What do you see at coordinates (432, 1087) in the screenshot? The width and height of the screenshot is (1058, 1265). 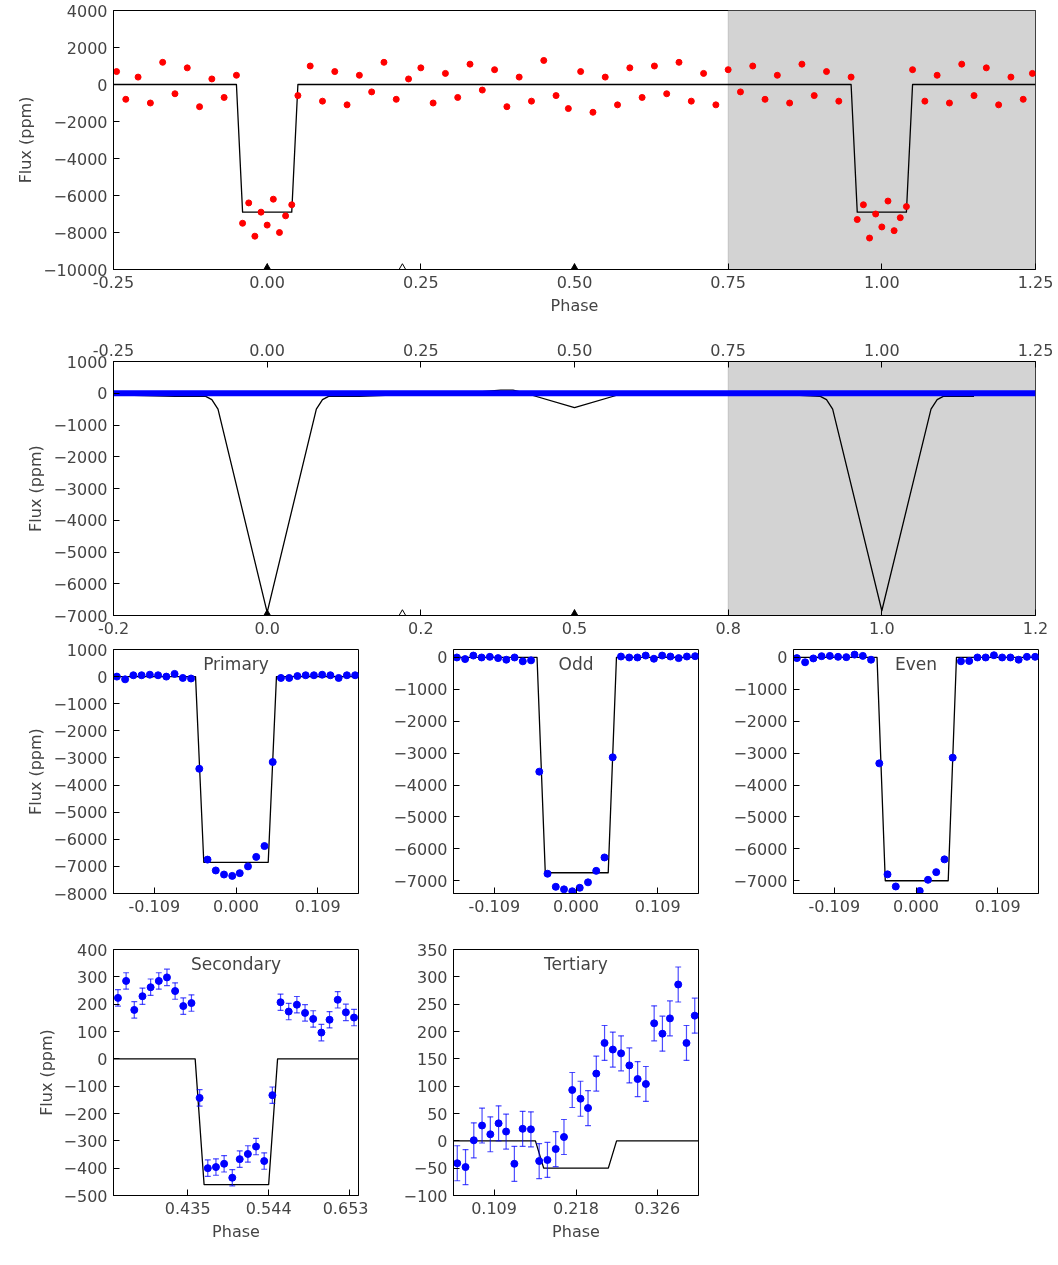 I see `y-tick-label: 100` at bounding box center [432, 1087].